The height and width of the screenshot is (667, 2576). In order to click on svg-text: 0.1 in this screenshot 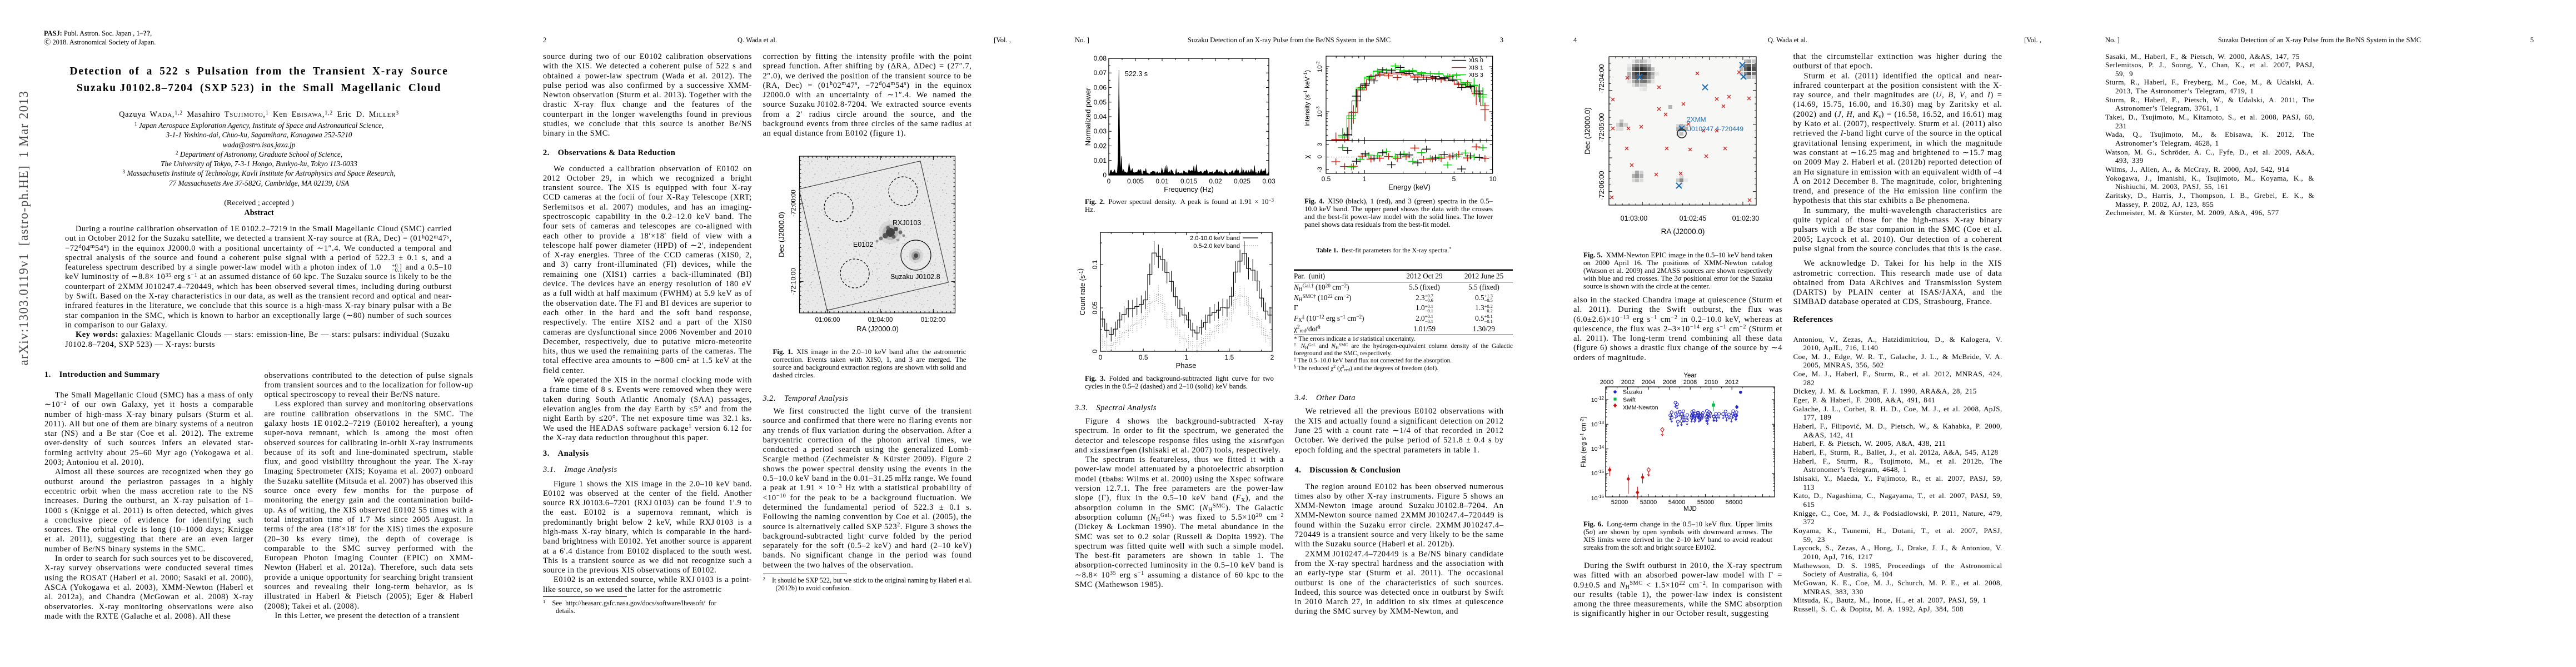, I will do `click(1095, 264)`.